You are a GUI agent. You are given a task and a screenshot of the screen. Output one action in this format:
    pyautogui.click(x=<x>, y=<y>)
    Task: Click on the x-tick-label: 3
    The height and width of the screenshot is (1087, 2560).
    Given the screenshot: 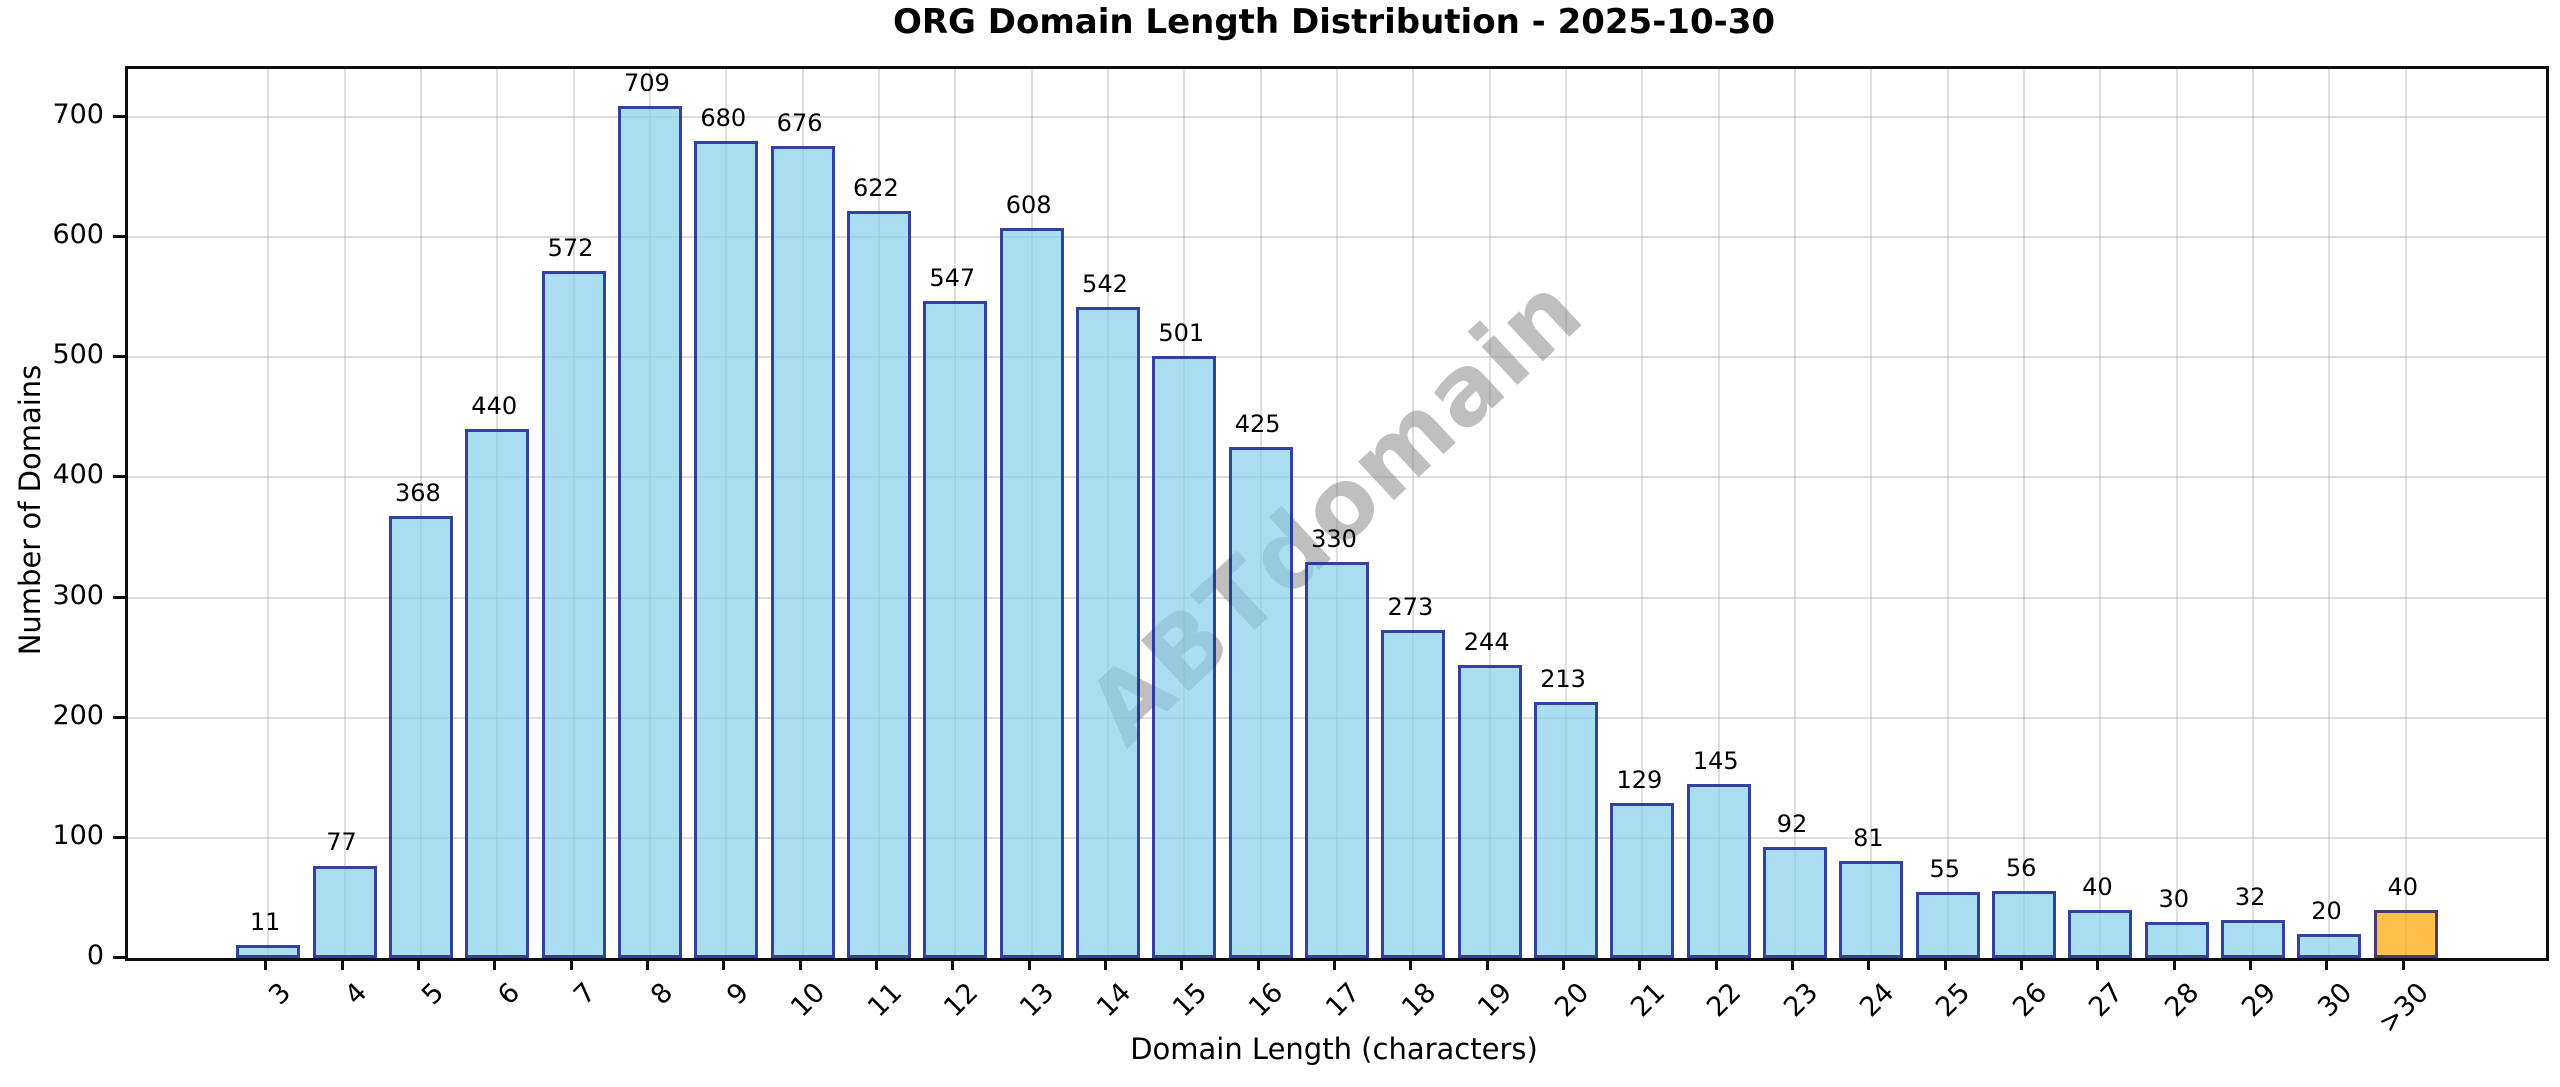 What is the action you would take?
    pyautogui.click(x=280, y=994)
    